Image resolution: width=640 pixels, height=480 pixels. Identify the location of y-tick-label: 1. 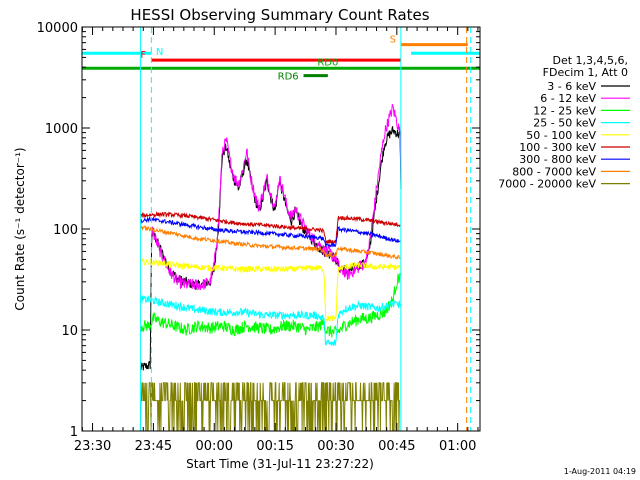
(74, 432).